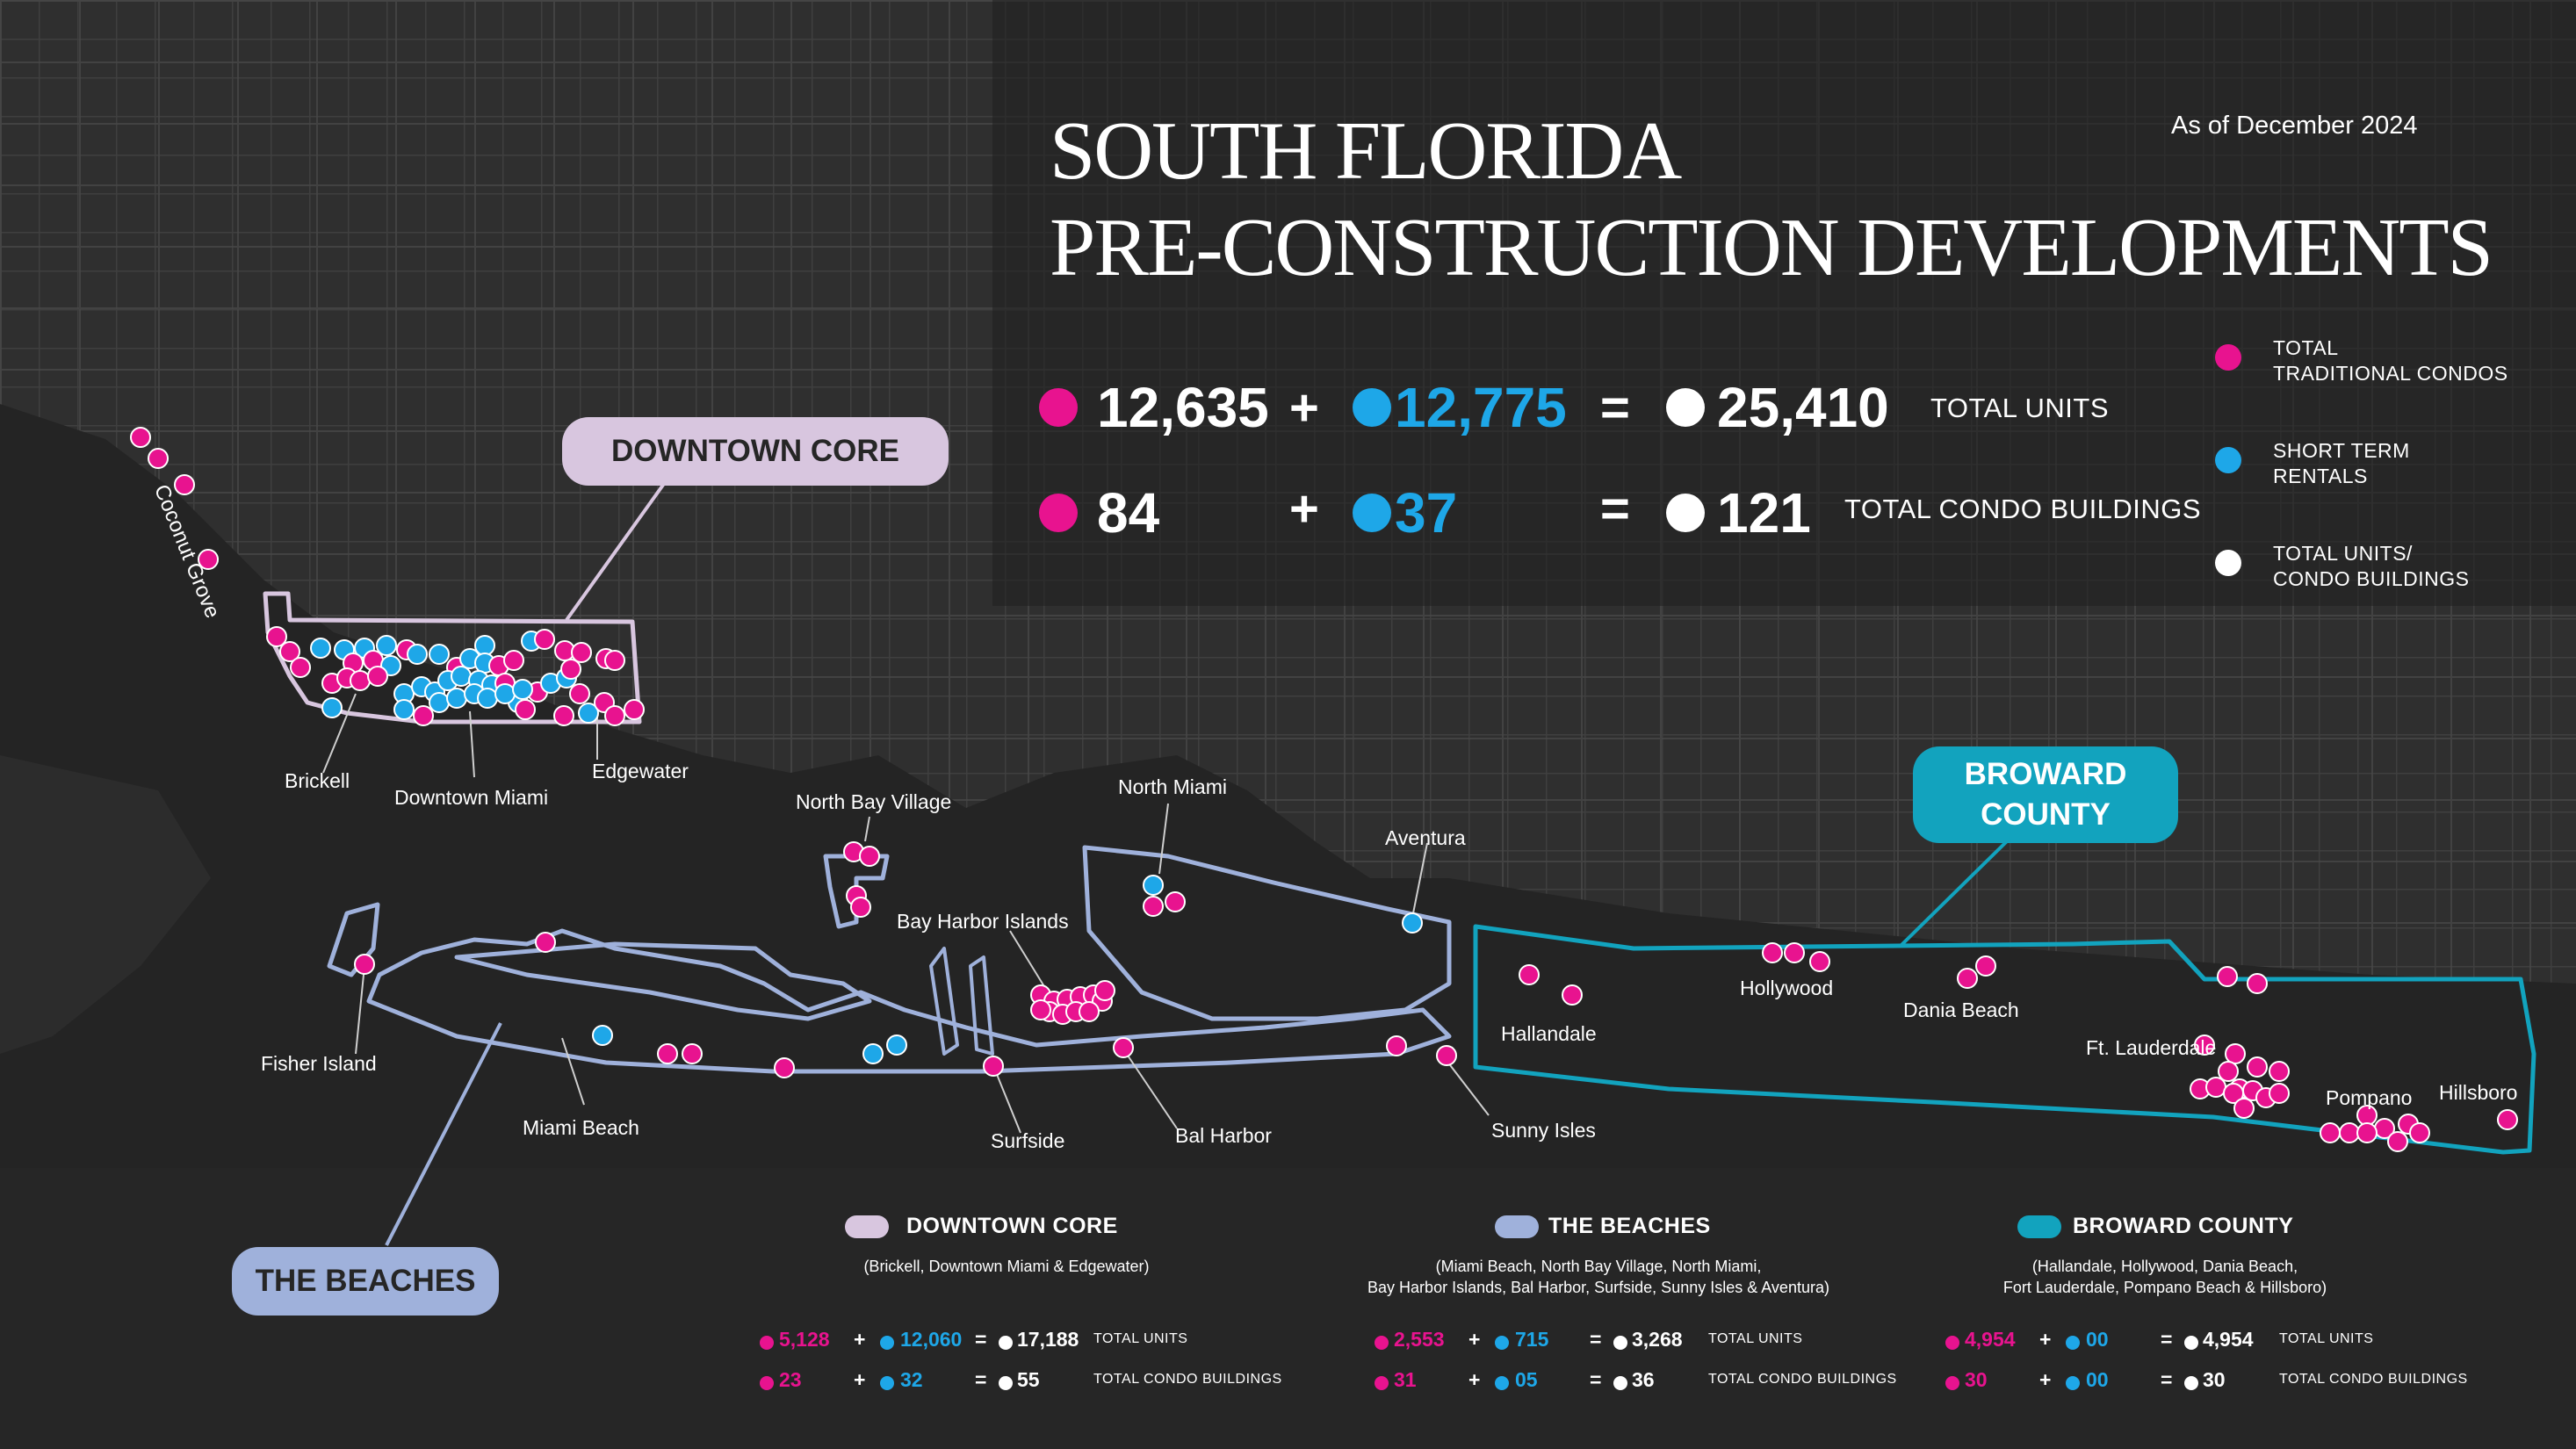 This screenshot has width=2576, height=1449. What do you see at coordinates (2045, 1339) in the screenshot?
I see `broward-county-units-plus: +` at bounding box center [2045, 1339].